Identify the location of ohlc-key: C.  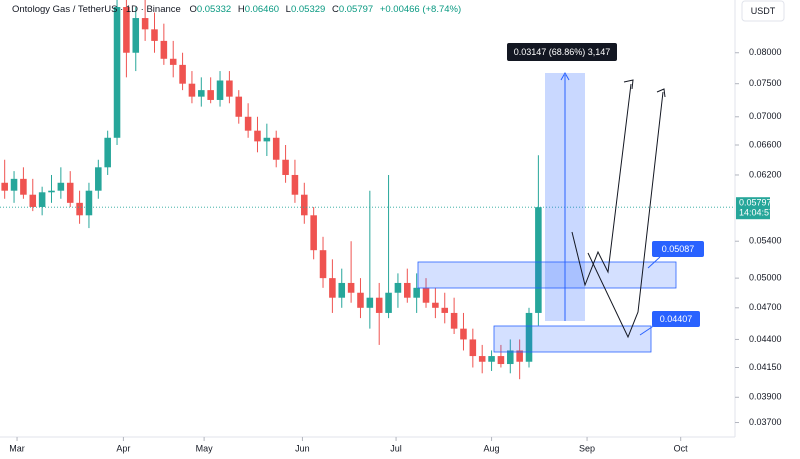
(335, 9).